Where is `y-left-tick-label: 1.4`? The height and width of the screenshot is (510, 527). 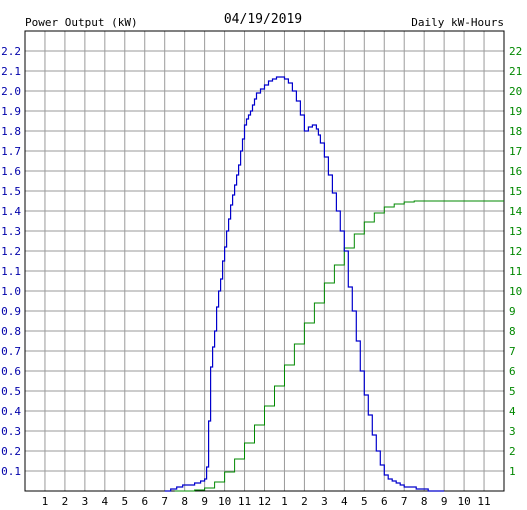
y-left-tick-label: 1.4 is located at coordinates (11, 211).